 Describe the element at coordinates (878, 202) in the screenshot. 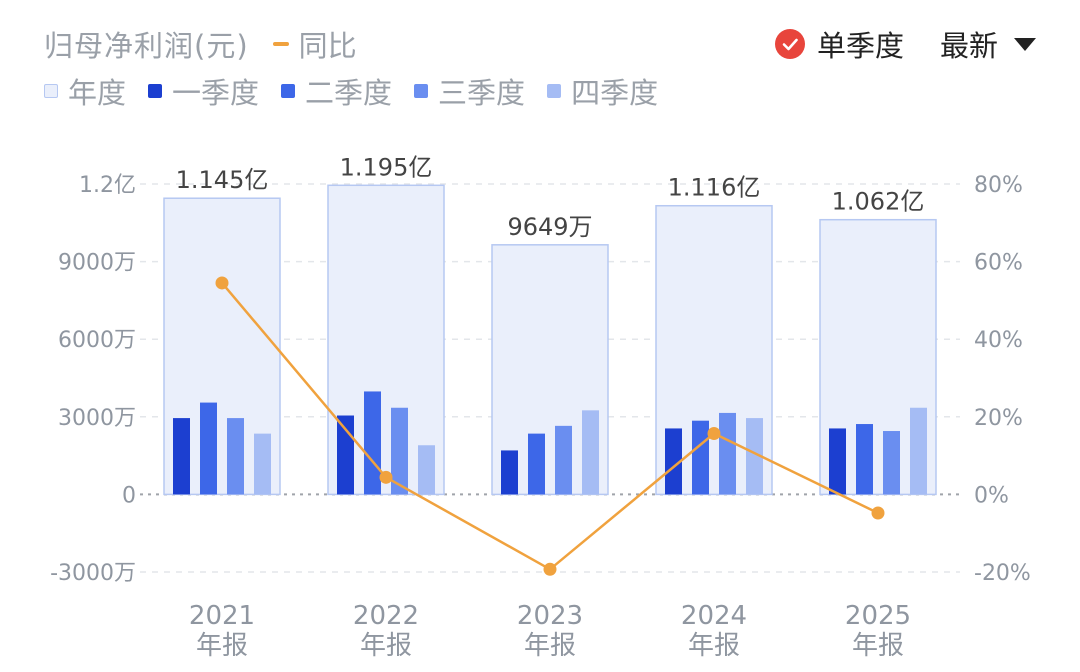

I see `annual-value-label: 1.062亿` at that location.